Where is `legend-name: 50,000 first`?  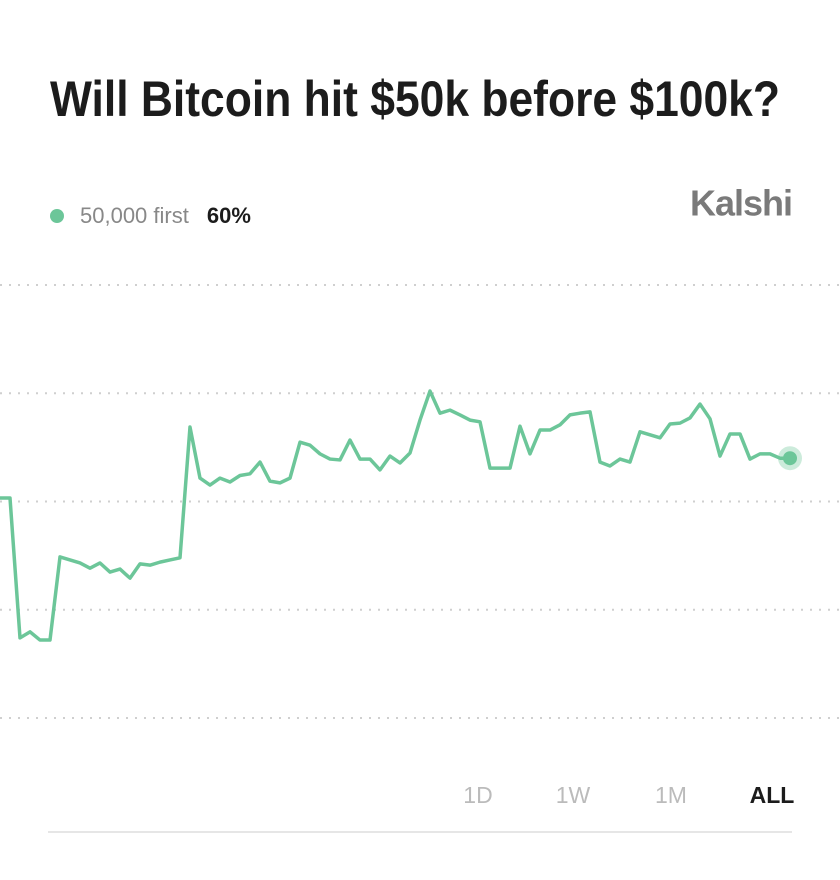
legend-name: 50,000 first is located at coordinates (134, 215).